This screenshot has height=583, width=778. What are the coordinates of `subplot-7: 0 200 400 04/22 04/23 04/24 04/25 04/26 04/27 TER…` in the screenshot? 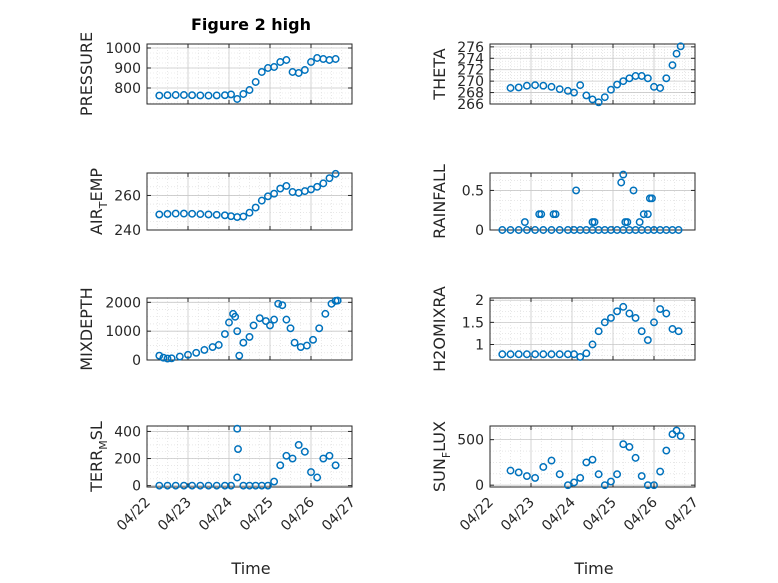 It's located at (223, 477).